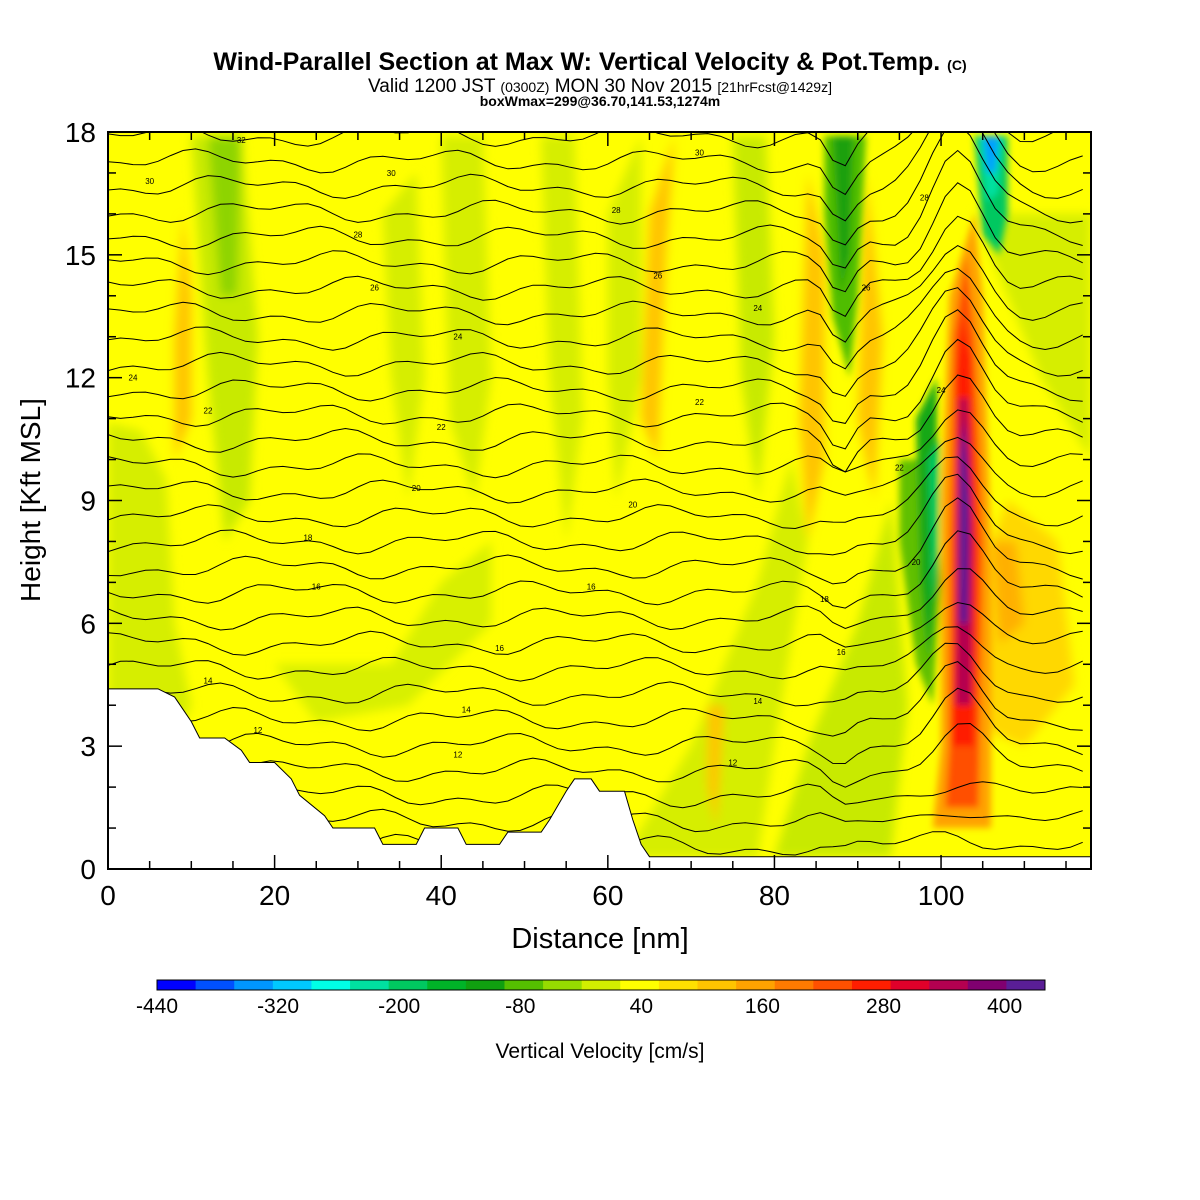 The width and height of the screenshot is (1200, 1200). I want to click on y-tick-label: 6, so click(88, 623).